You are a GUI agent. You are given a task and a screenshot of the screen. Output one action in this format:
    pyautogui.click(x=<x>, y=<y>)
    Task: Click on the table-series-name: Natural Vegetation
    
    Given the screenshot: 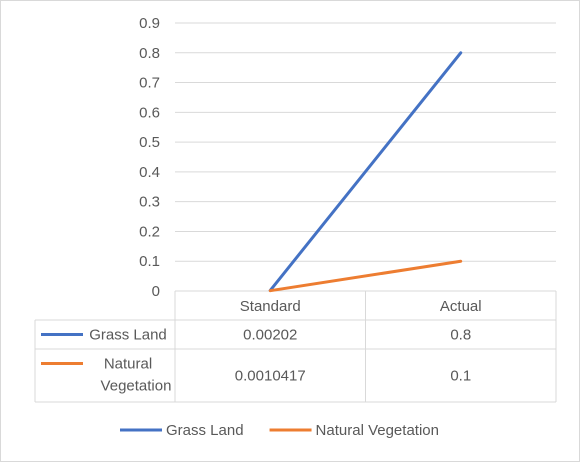 What is the action you would take?
    pyautogui.click(x=136, y=375)
    